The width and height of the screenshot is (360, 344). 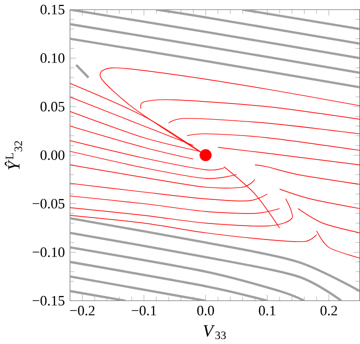 What do you see at coordinates (52, 107) in the screenshot?
I see `y-tick-label: 0.05` at bounding box center [52, 107].